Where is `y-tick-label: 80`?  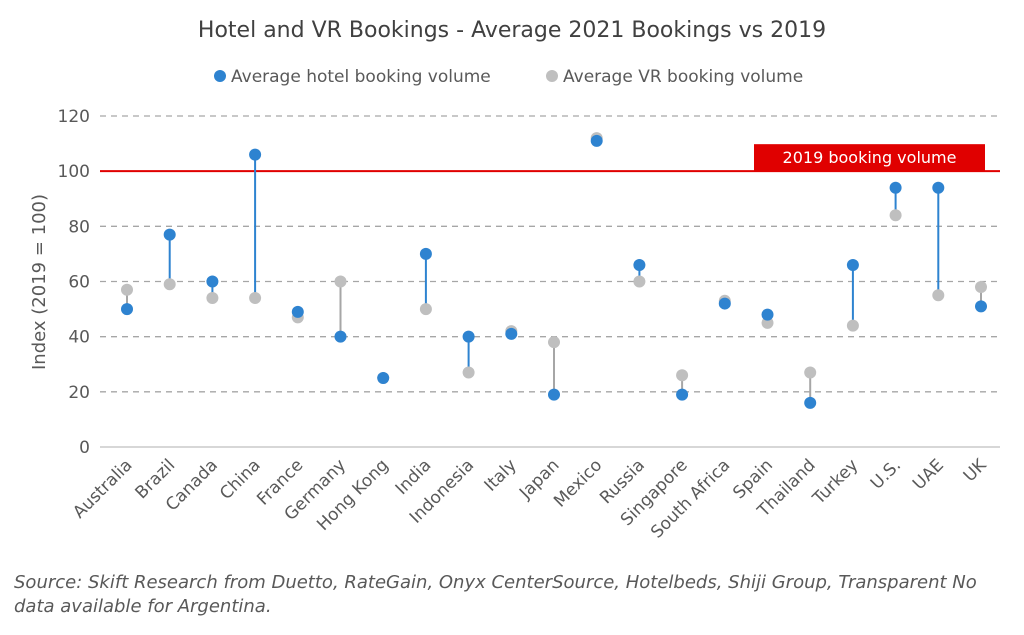 y-tick-label: 80 is located at coordinates (79, 227).